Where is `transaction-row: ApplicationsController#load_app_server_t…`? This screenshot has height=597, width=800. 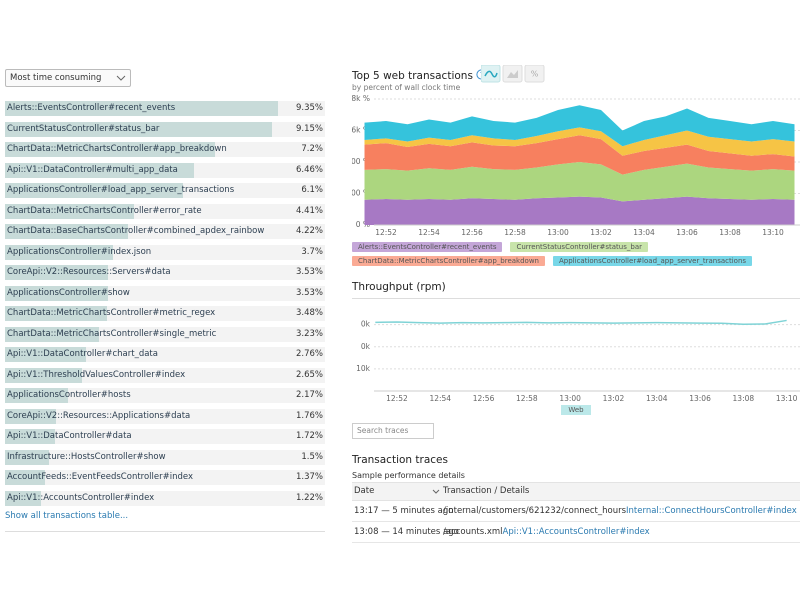 transaction-row: ApplicationsController#load_app_server_t… is located at coordinates (165, 190).